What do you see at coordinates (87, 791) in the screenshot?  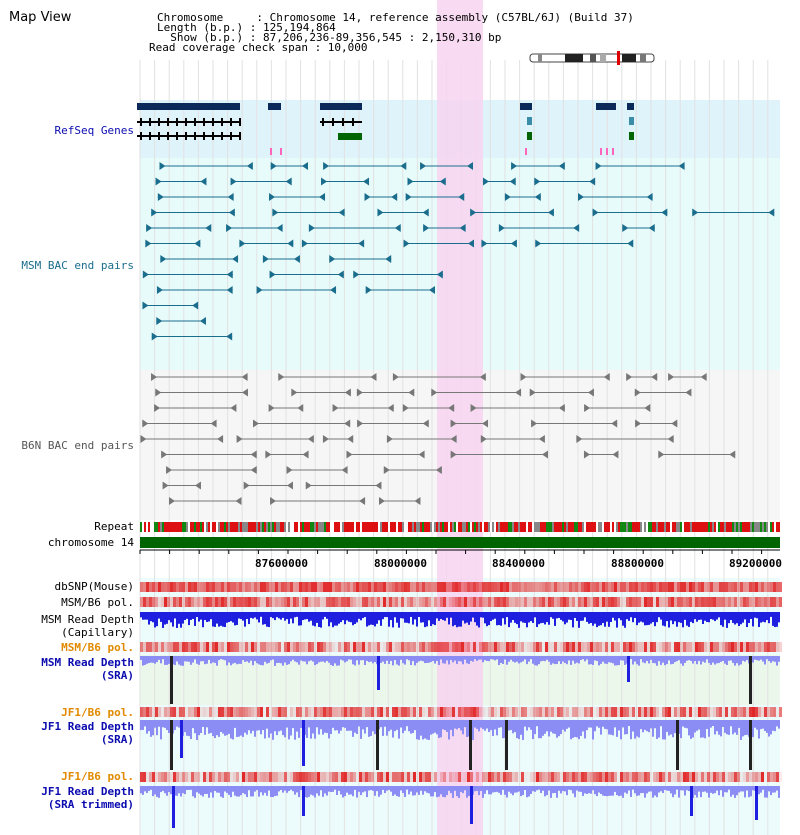 I see `track-label-jf1-depth-trimmed: JF1 Read Depth` at bounding box center [87, 791].